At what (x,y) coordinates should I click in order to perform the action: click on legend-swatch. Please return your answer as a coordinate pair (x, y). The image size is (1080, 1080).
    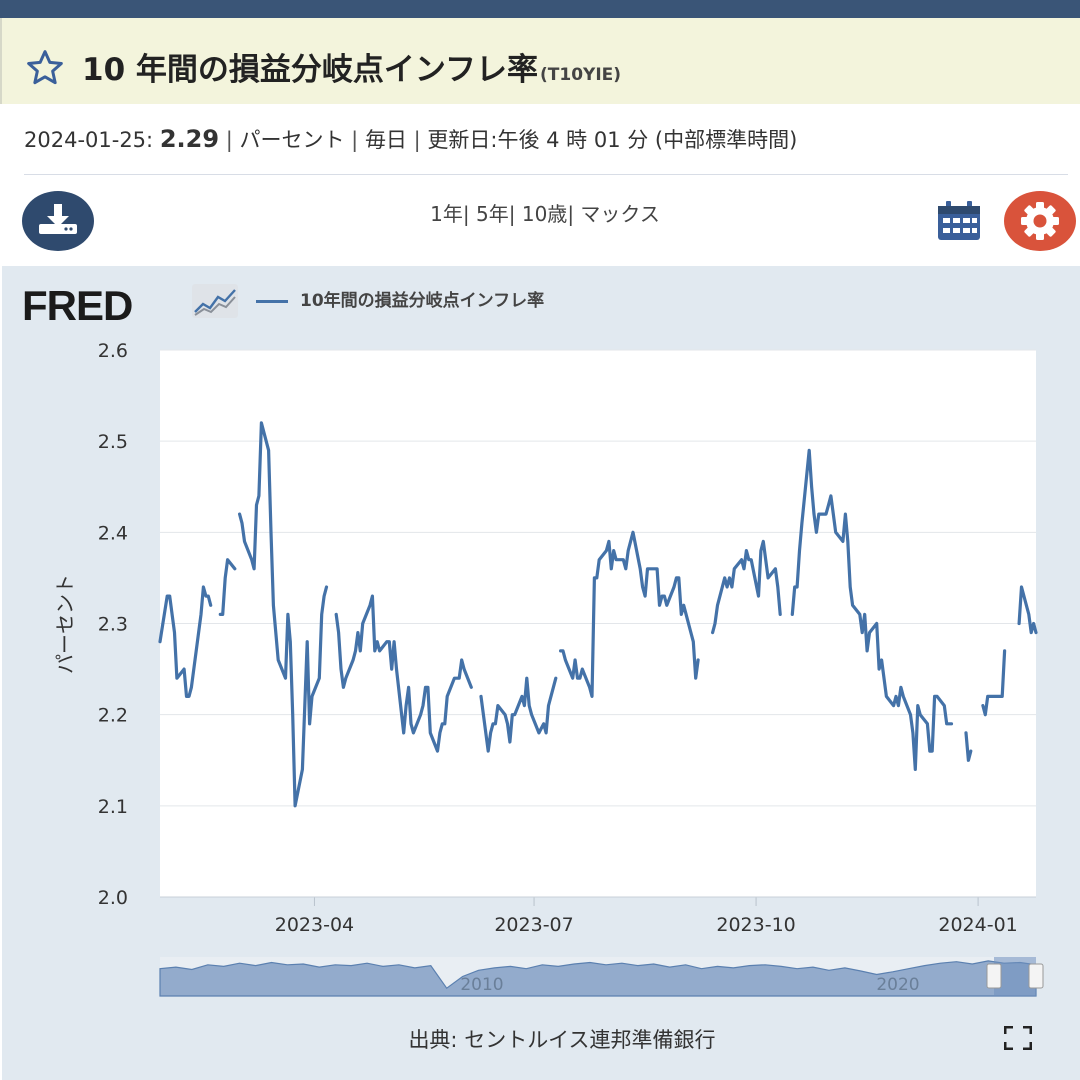
    Looking at the image, I should click on (272, 301).